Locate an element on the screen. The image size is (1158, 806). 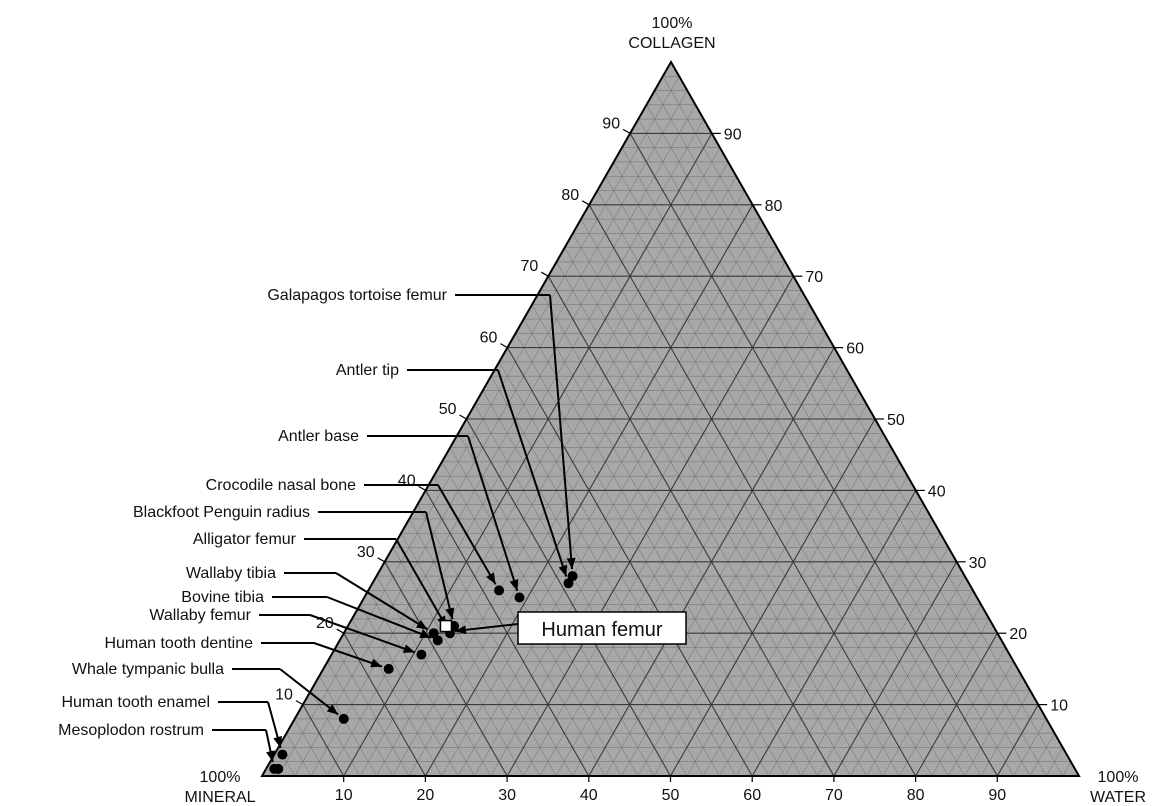
human-femur-callout: Human femur is located at coordinates (563, 628).